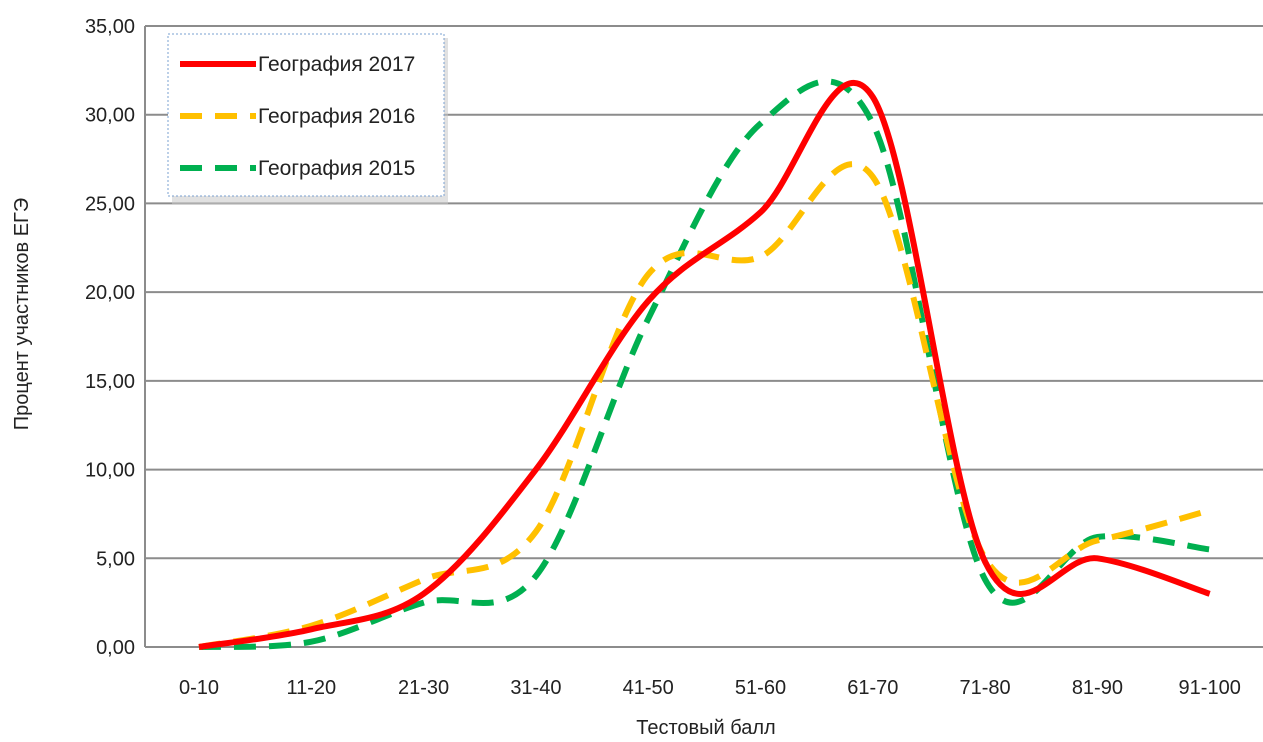 The height and width of the screenshot is (742, 1263). I want to click on y-tick-label: 0,00, so click(115, 648).